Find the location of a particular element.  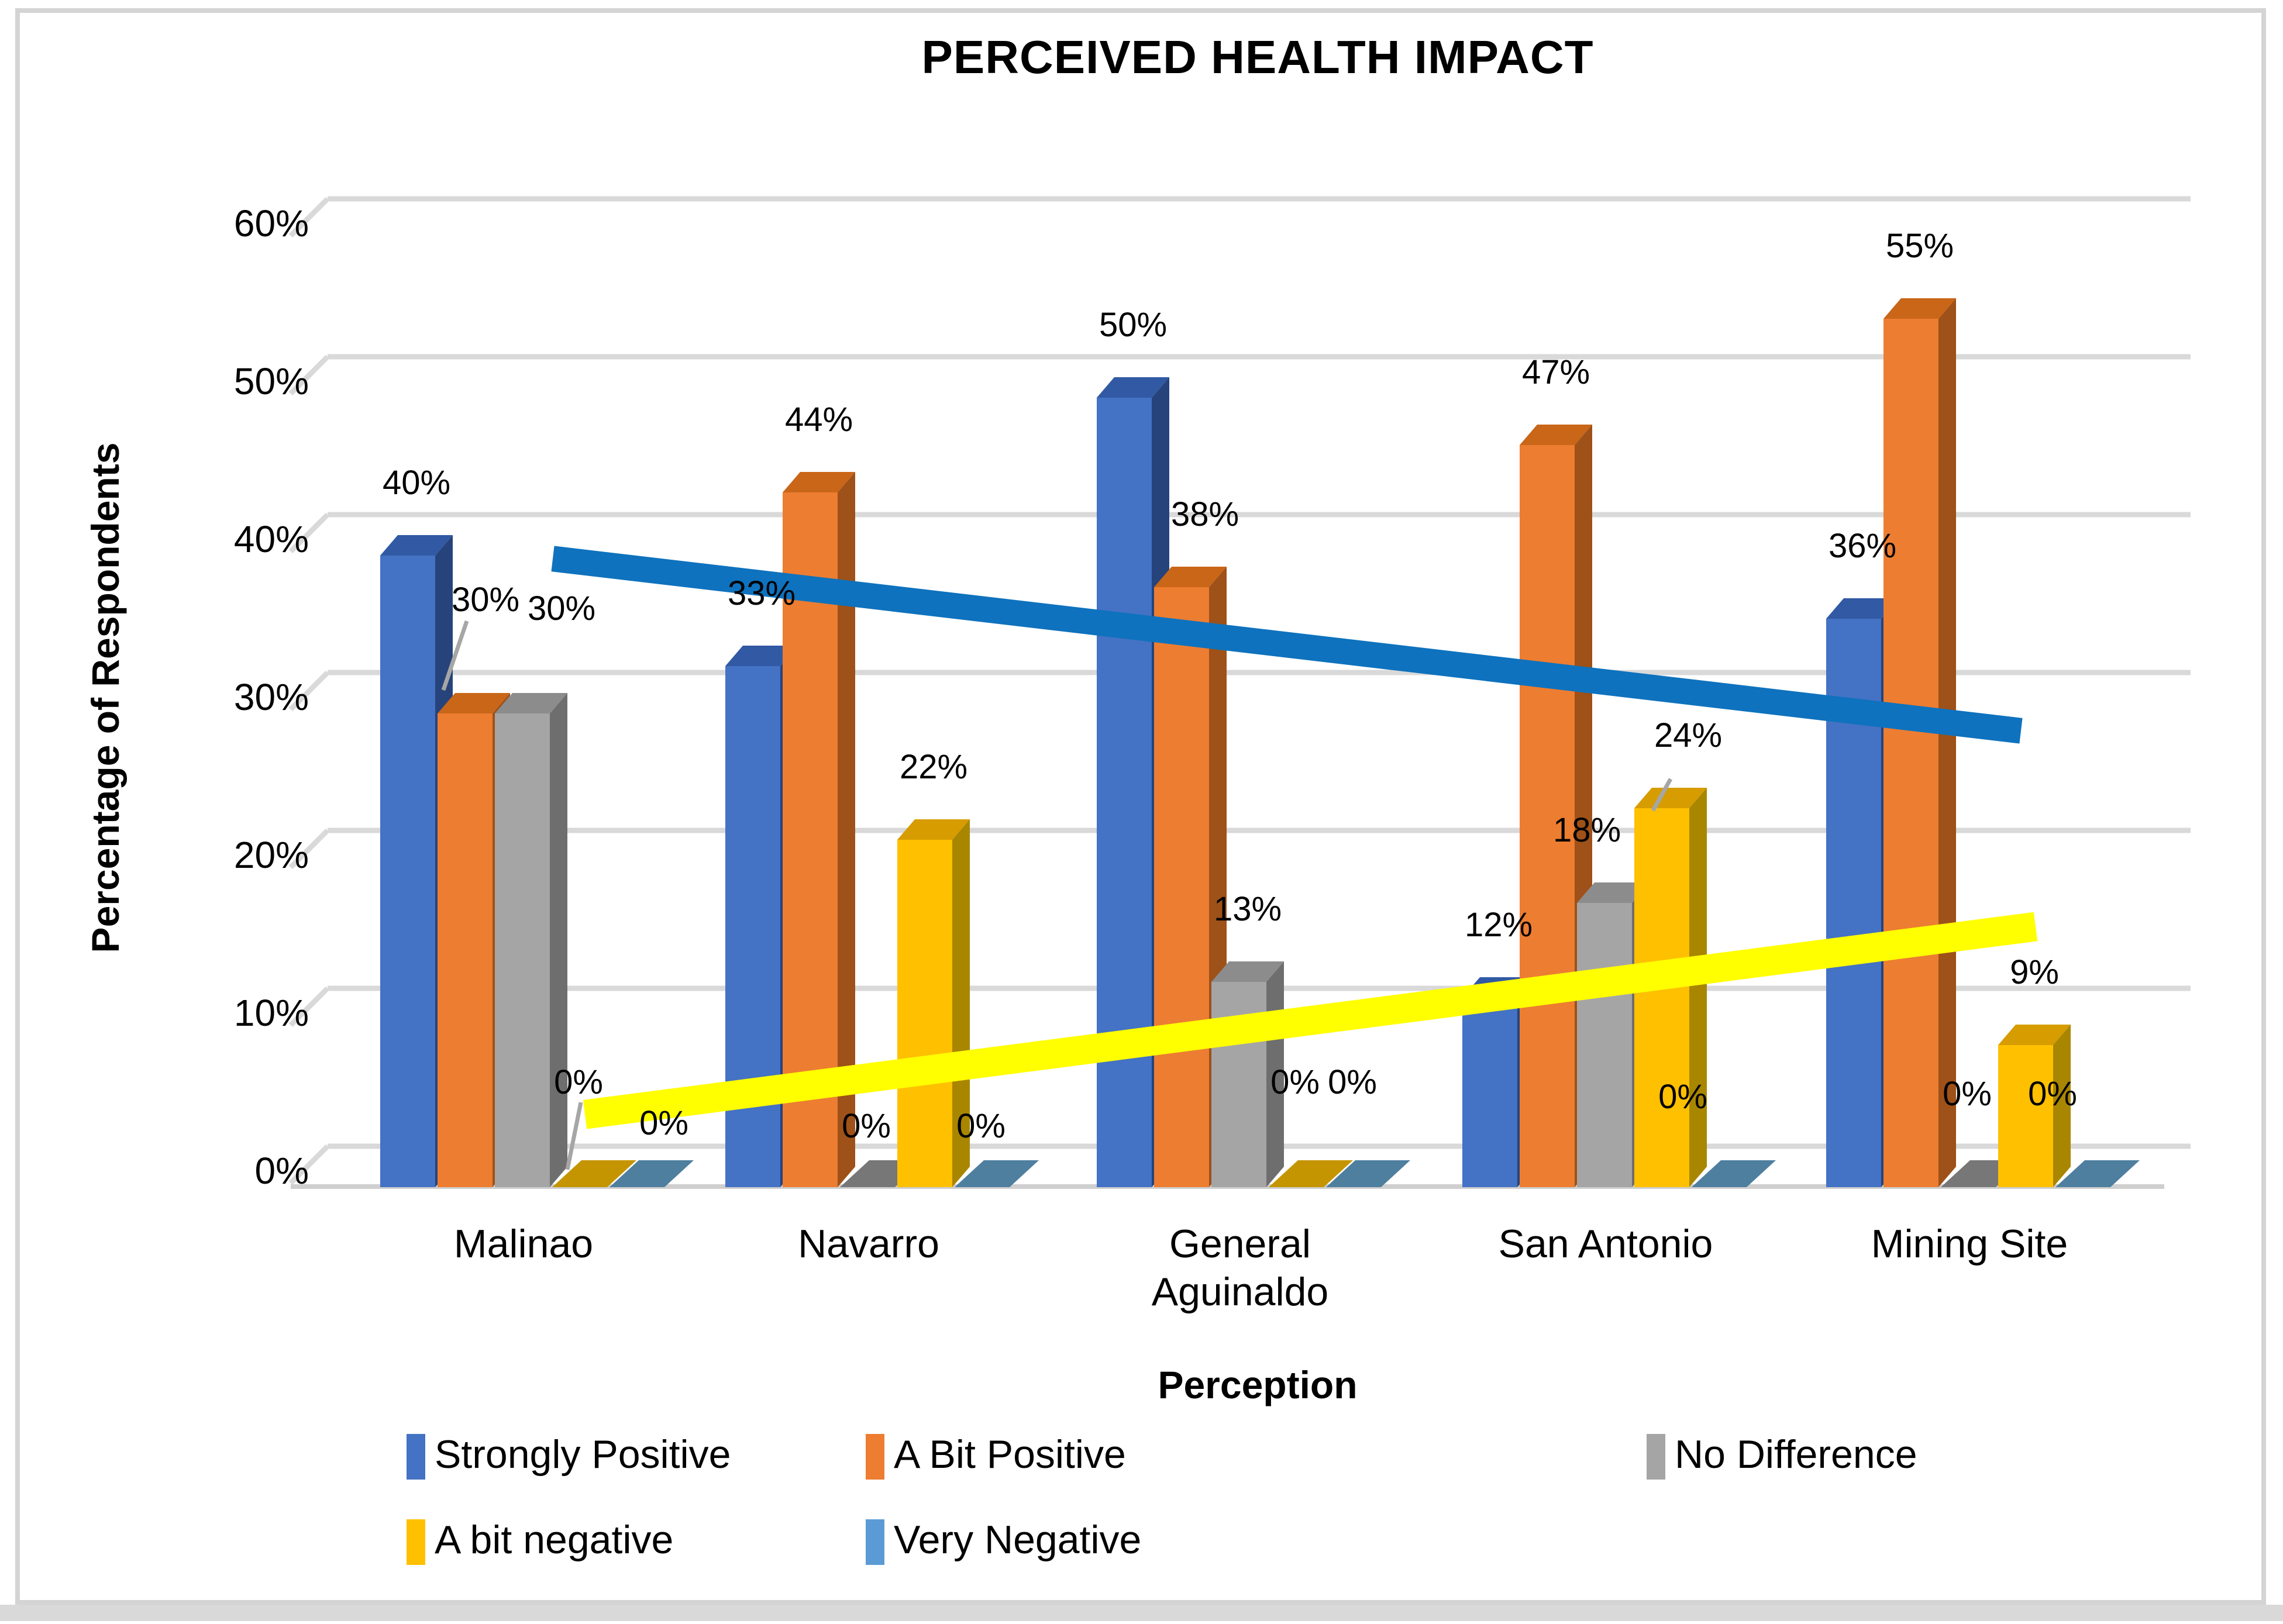

chart-title: PERCEIVED HEALTH IMPACT is located at coordinates (1257, 57).